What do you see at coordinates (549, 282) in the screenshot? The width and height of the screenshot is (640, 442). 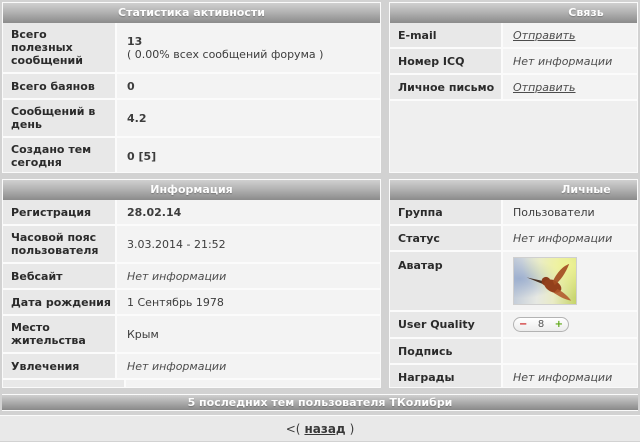 I see `hummingbird-image` at bounding box center [549, 282].